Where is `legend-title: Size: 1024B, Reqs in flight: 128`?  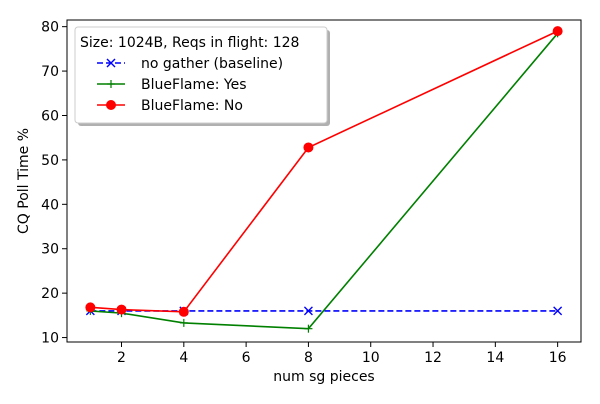 legend-title: Size: 1024B, Reqs in flight: 128 is located at coordinates (189, 43).